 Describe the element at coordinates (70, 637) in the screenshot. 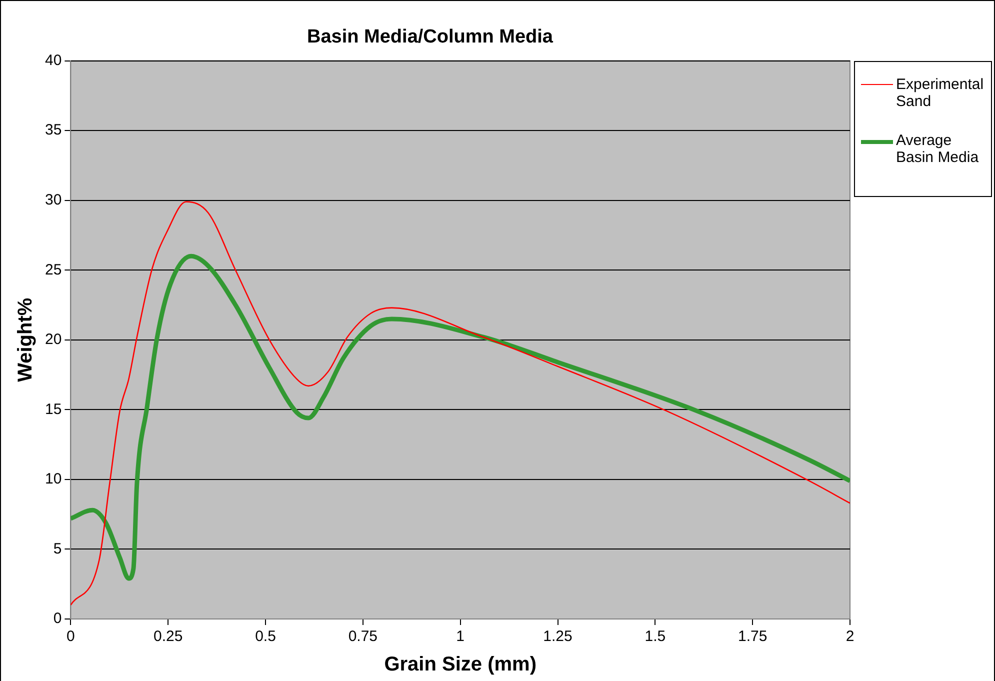

I see `x-tick-label: 0` at that location.